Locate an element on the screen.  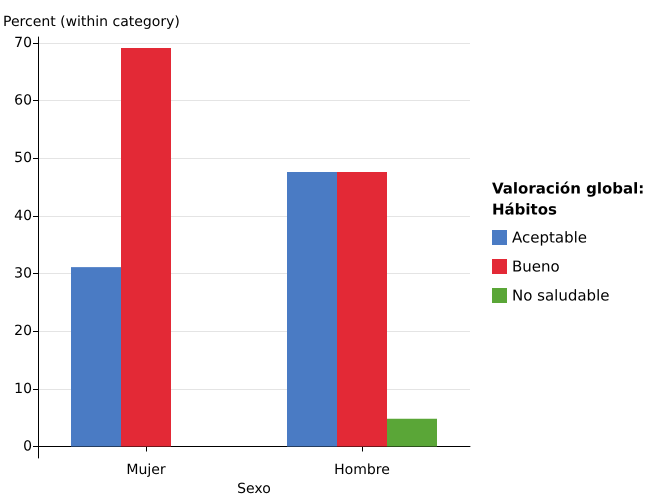
y-tick-label: 10 is located at coordinates (23, 388).